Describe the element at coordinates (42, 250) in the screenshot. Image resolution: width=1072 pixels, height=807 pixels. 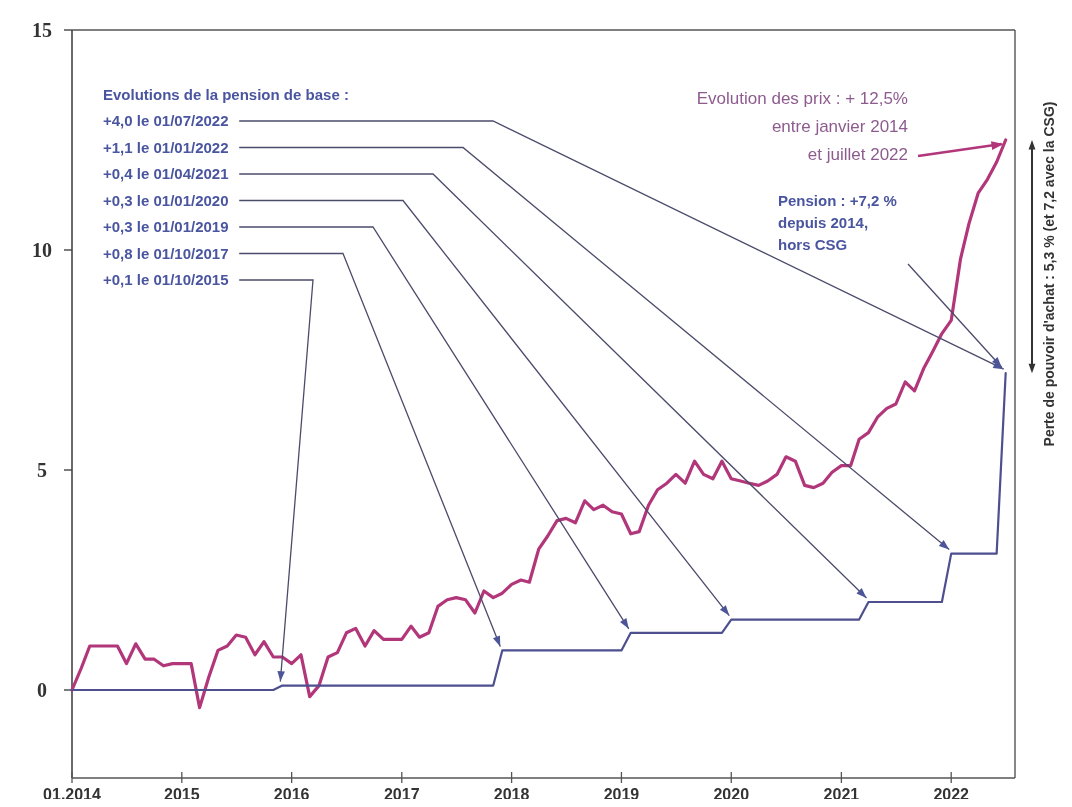
I see `y-tick-label: 10` at that location.